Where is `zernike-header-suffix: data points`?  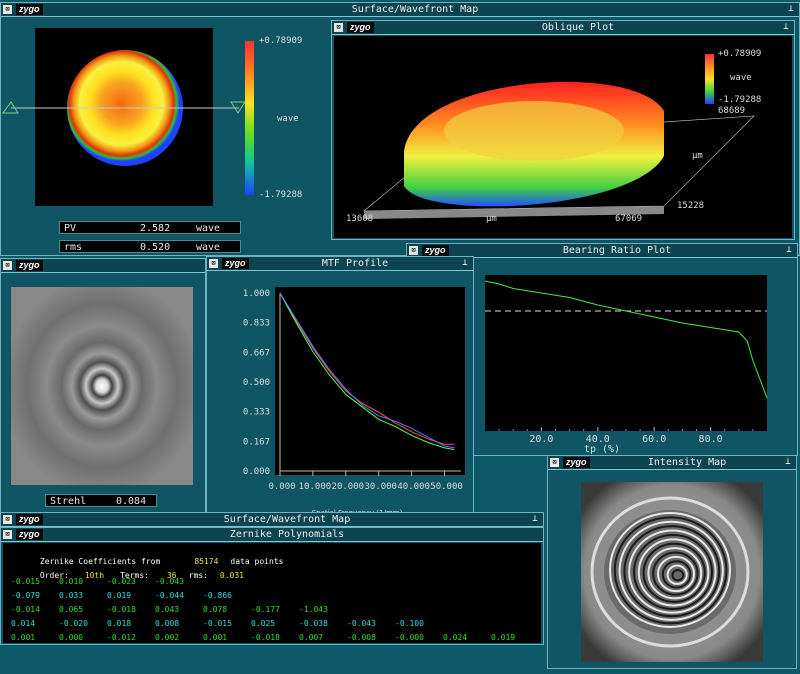
zernike-header-suffix: data points is located at coordinates (257, 561).